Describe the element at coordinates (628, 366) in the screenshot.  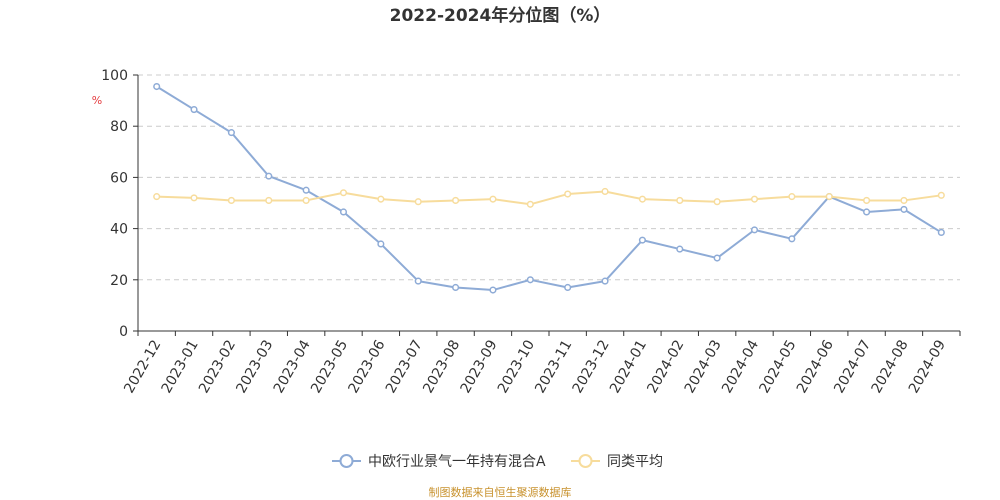
I see `x-tick-label: 2024-01` at that location.